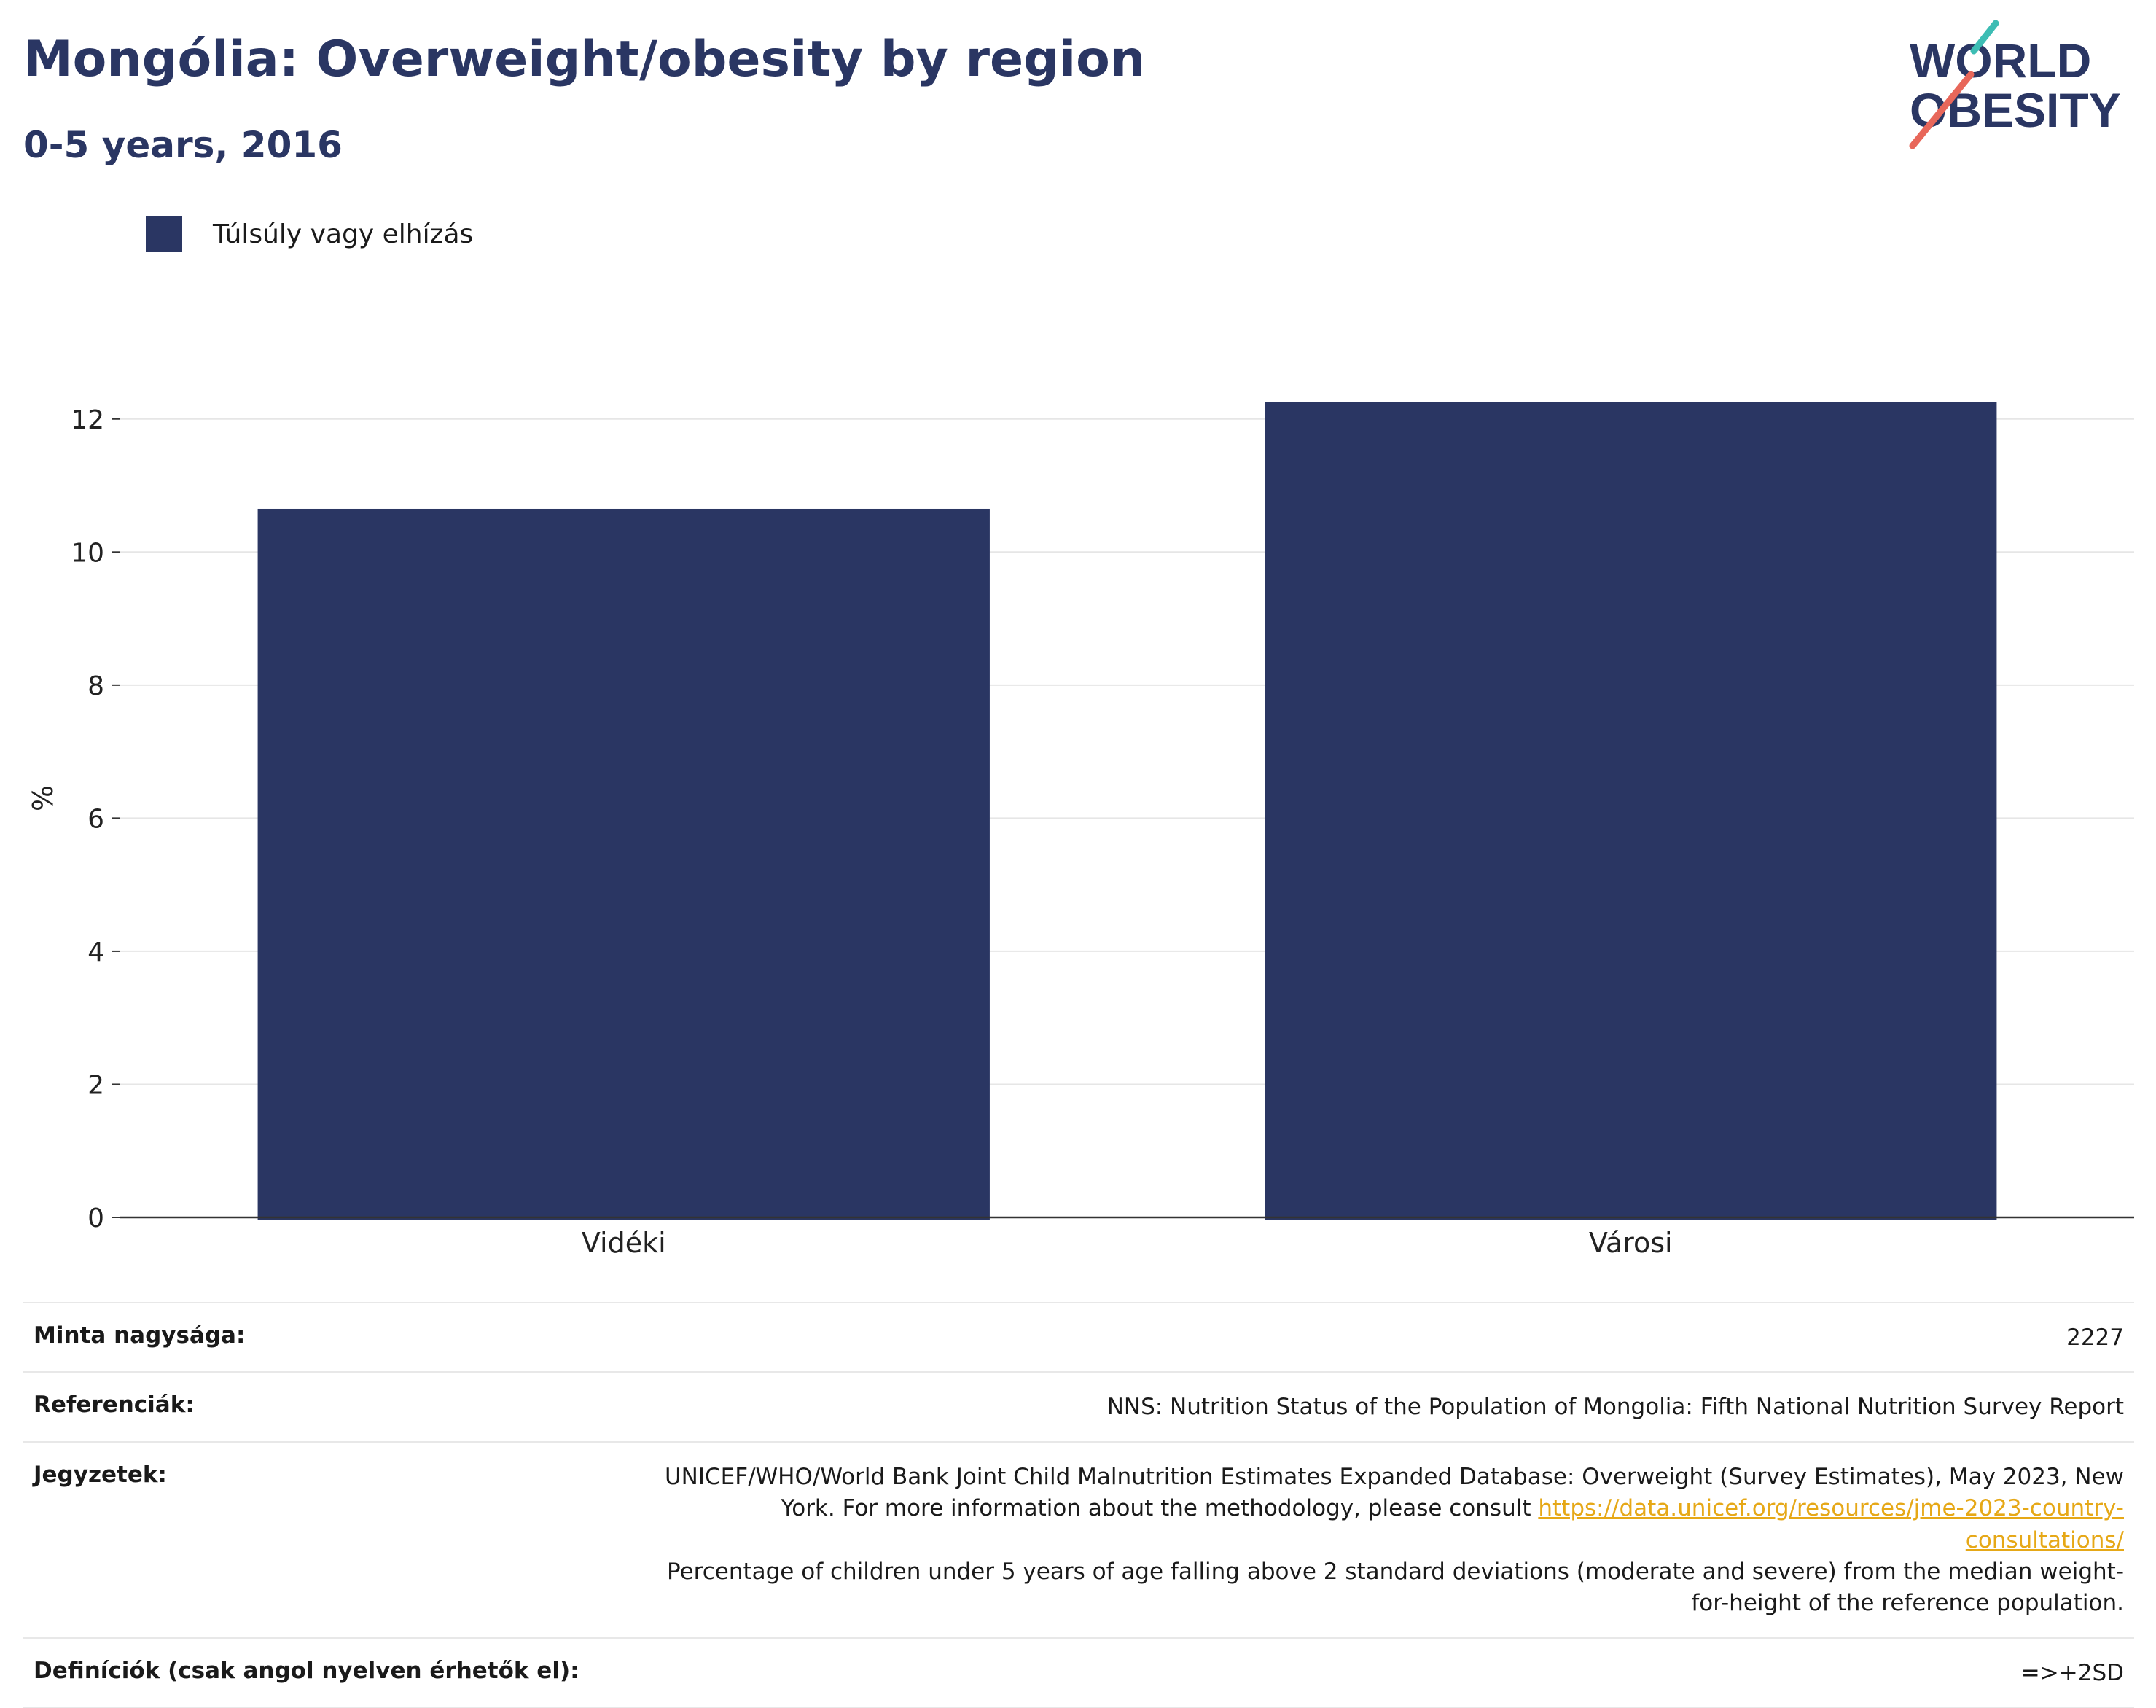 Image resolution: width=2156 pixels, height=1708 pixels. Describe the element at coordinates (87, 420) in the screenshot. I see `y-tick-label: 12` at that location.